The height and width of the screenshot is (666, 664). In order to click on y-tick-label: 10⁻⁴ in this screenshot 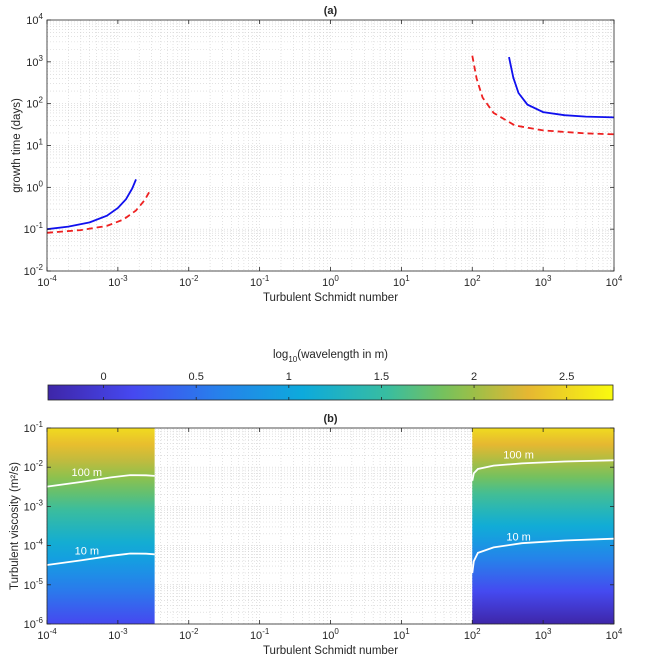, I will do `click(34, 545)`.